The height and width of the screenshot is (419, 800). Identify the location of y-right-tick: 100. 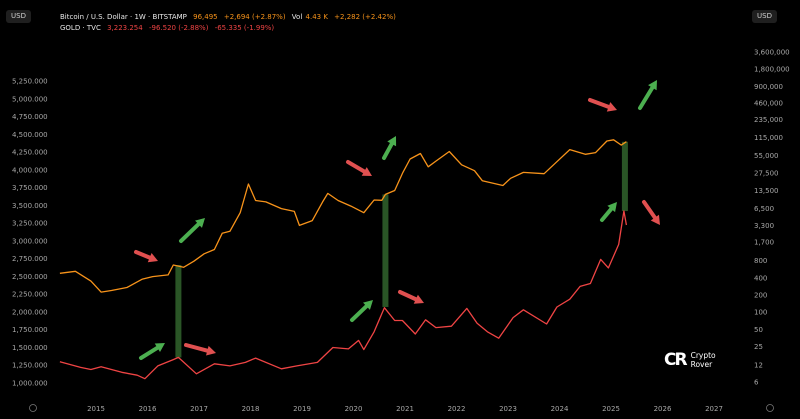
(760, 313).